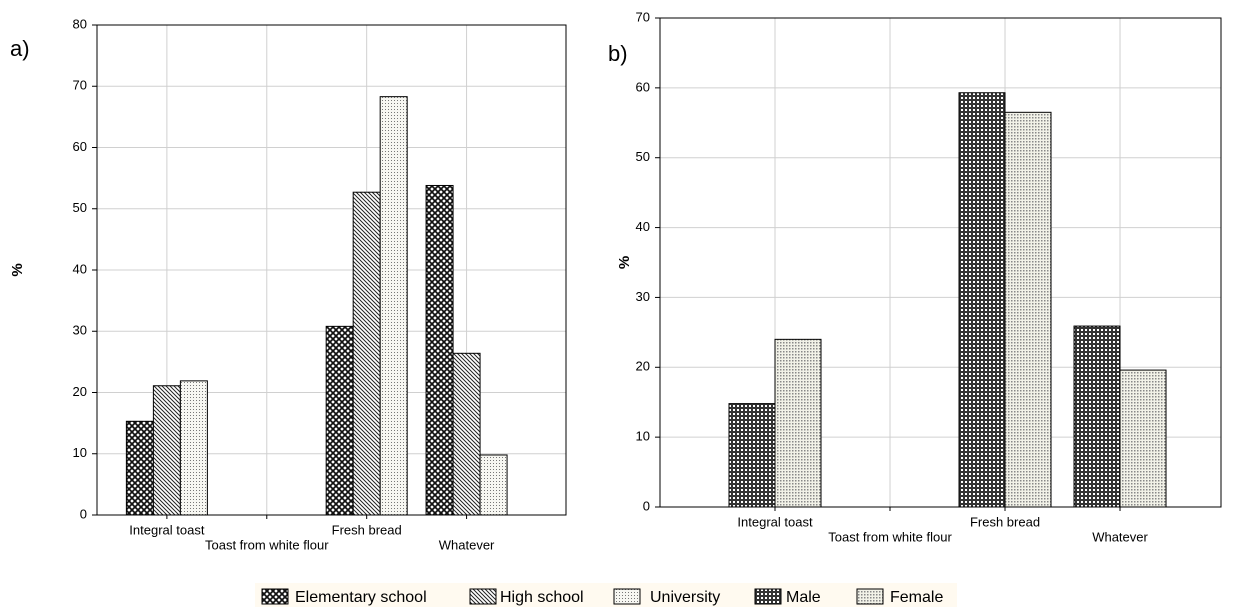 The image size is (1233, 607). What do you see at coordinates (803, 597) in the screenshot?
I see `legend-label: Male` at bounding box center [803, 597].